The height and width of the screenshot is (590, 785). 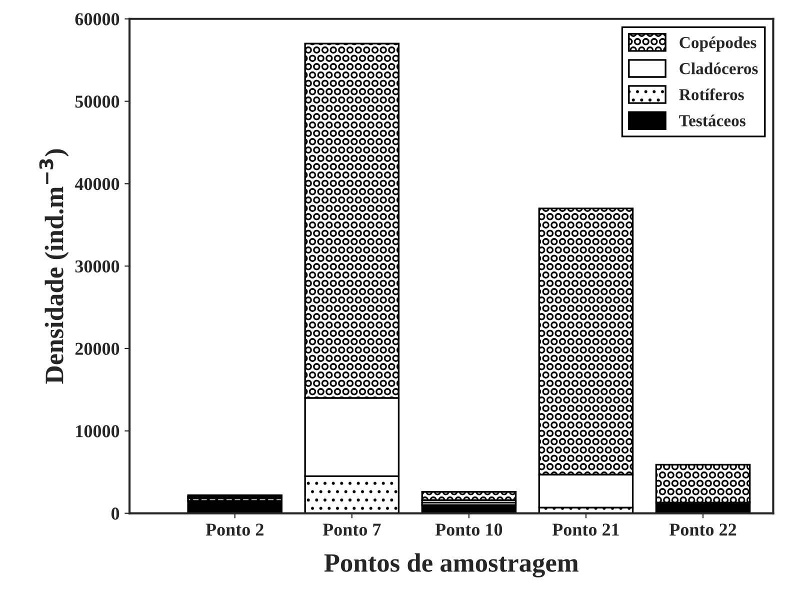 I want to click on y-tick-label: 0, so click(x=115, y=514).